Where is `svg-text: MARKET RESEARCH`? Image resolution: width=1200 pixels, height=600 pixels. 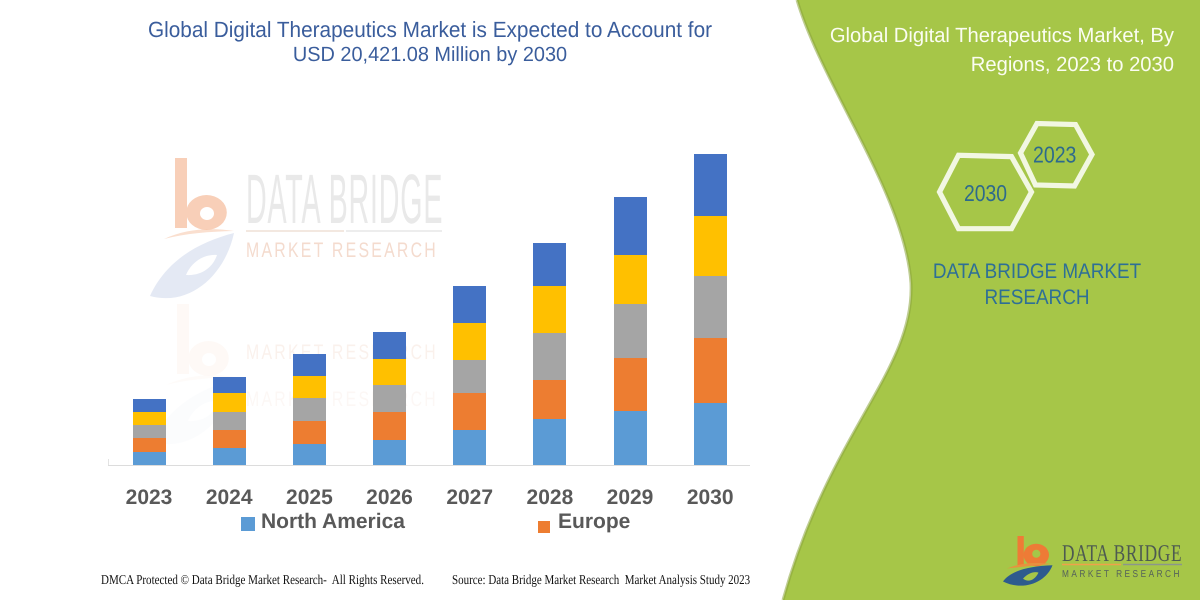 svg-text: MARKET RESEARCH is located at coordinates (1122, 574).